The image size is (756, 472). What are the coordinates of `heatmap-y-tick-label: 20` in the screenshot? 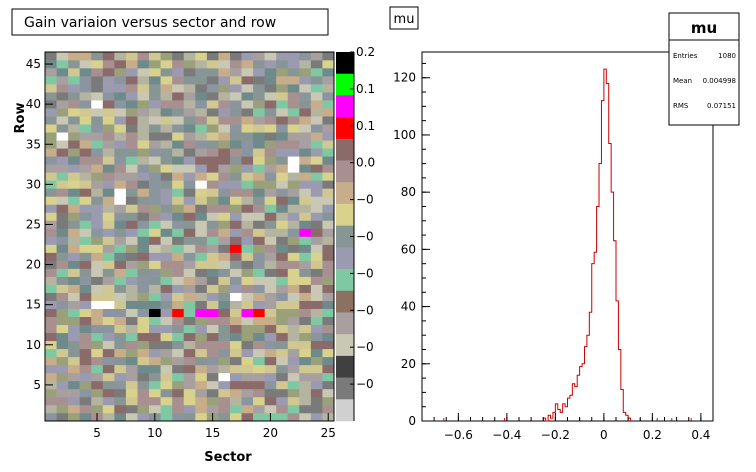 It's located at (33, 265).